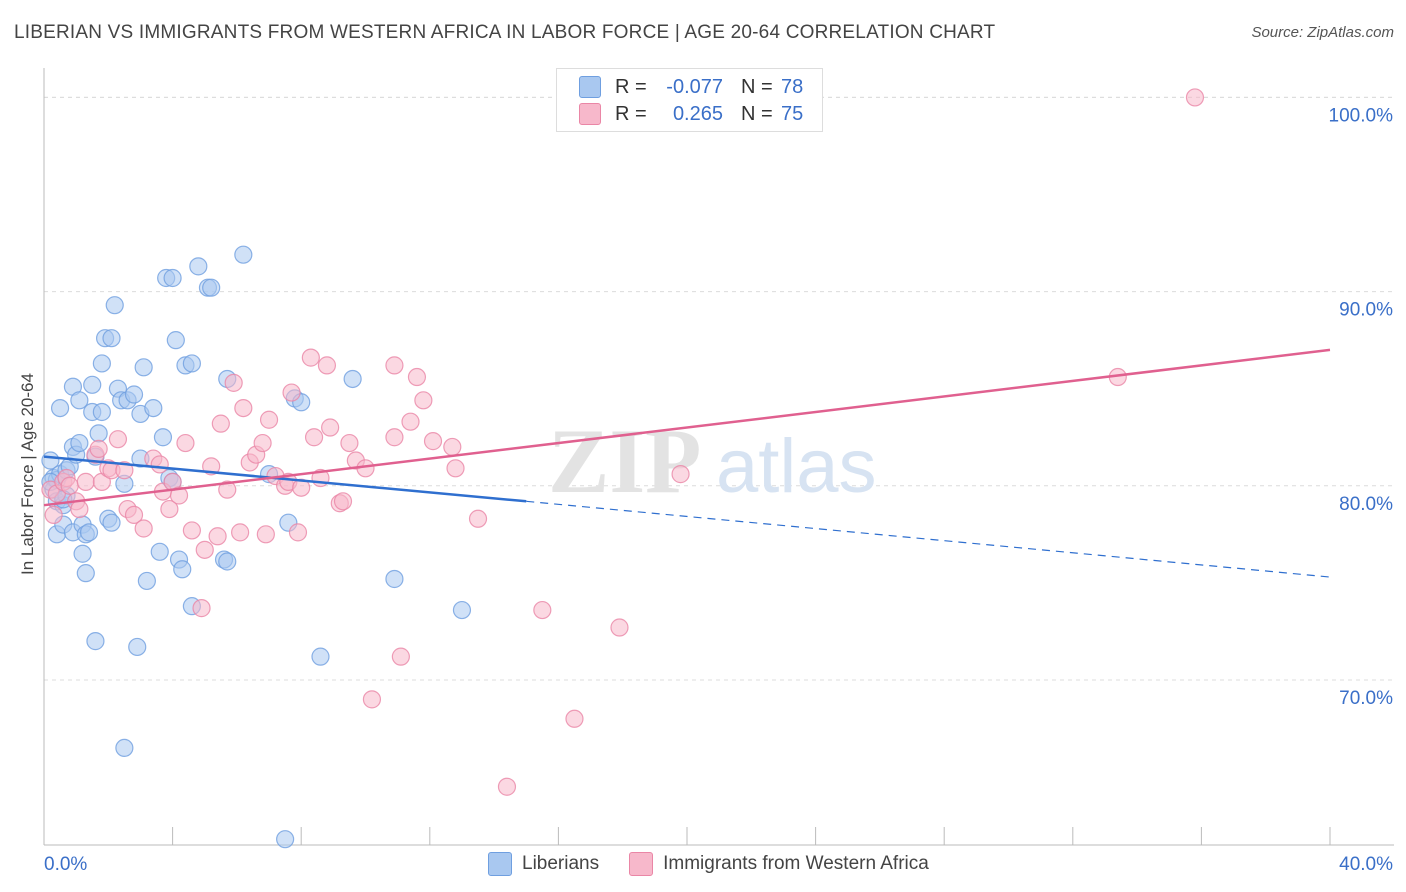 This screenshot has height=892, width=1406. Describe the element at coordinates (590, 114) in the screenshot. I see `stats-swatch-immigrants` at that location.